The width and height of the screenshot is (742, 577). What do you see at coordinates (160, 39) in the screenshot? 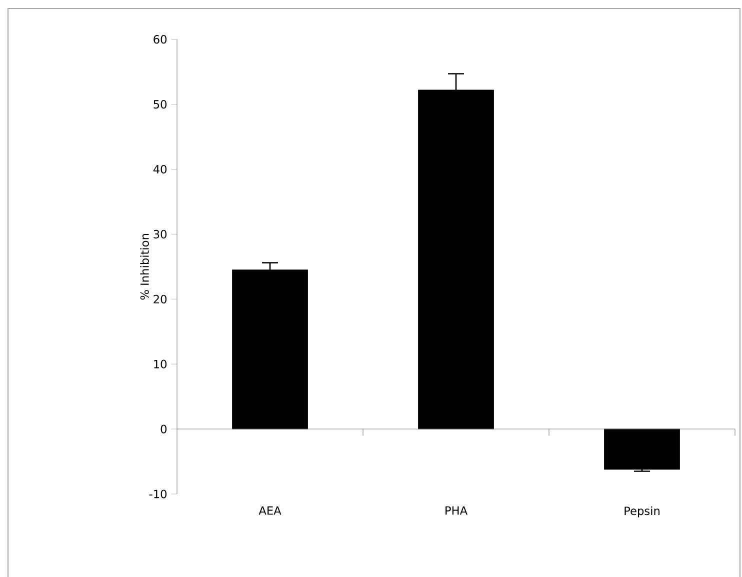
I see `y-tick-label: 60` at bounding box center [160, 39].